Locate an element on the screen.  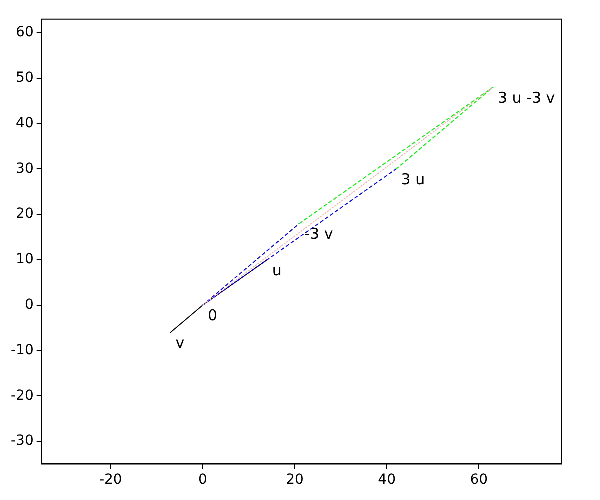
y-tick-label: 10 is located at coordinates (25, 260).